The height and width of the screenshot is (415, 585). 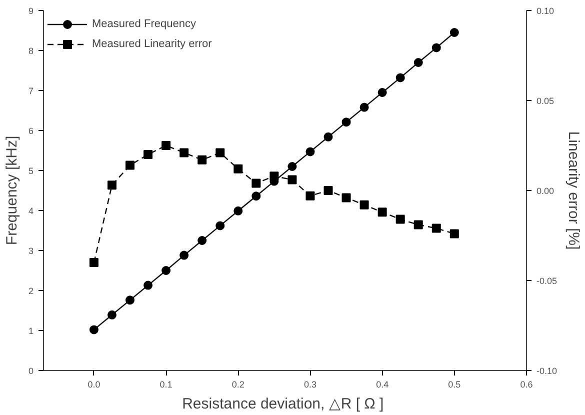 What do you see at coordinates (31, 91) in the screenshot?
I see `y-tick-label: 7` at bounding box center [31, 91].